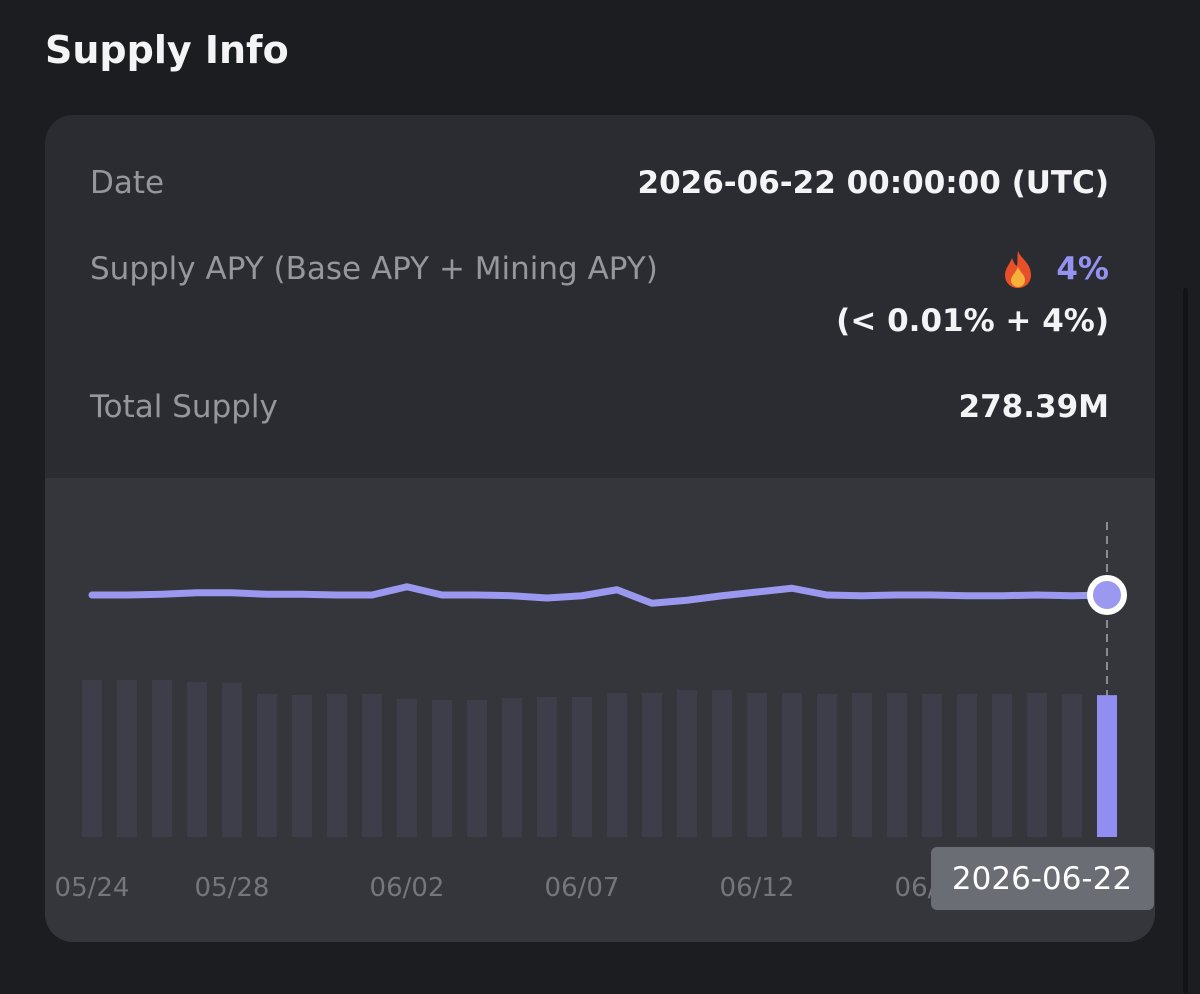 This screenshot has width=1200, height=994. What do you see at coordinates (1018, 269) in the screenshot?
I see `fire-icon` at bounding box center [1018, 269].